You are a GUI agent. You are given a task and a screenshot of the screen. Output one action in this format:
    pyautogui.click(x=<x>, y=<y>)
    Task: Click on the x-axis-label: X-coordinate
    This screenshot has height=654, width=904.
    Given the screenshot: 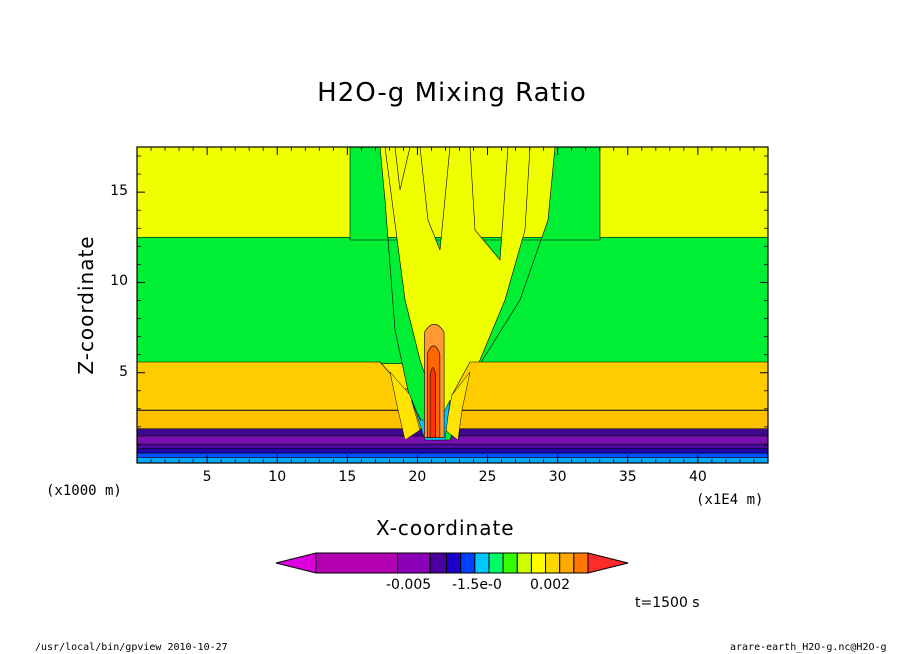 What is the action you would take?
    pyautogui.click(x=445, y=528)
    